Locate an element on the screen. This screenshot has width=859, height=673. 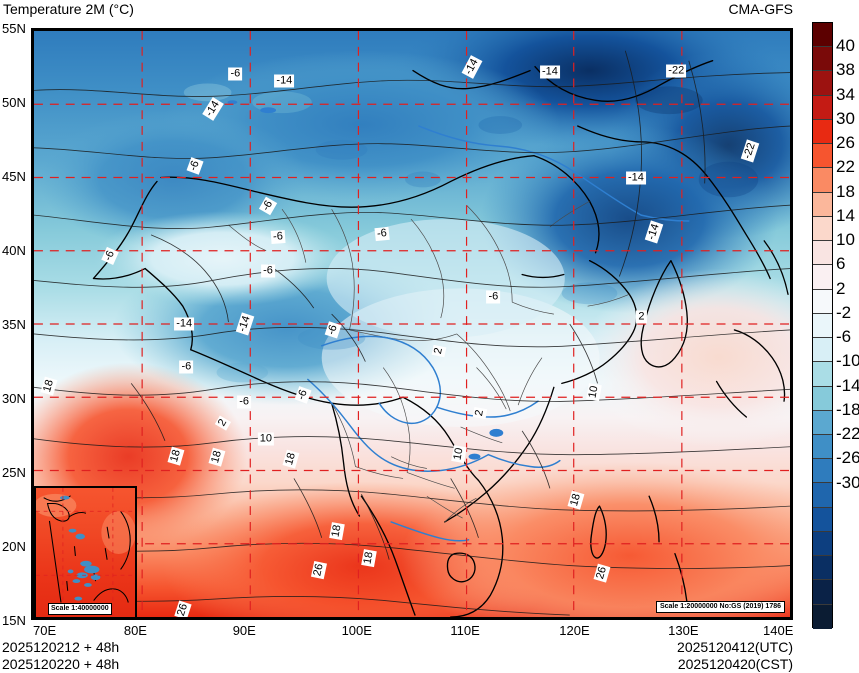
model-label: CMA-GFS is located at coordinates (760, 9).